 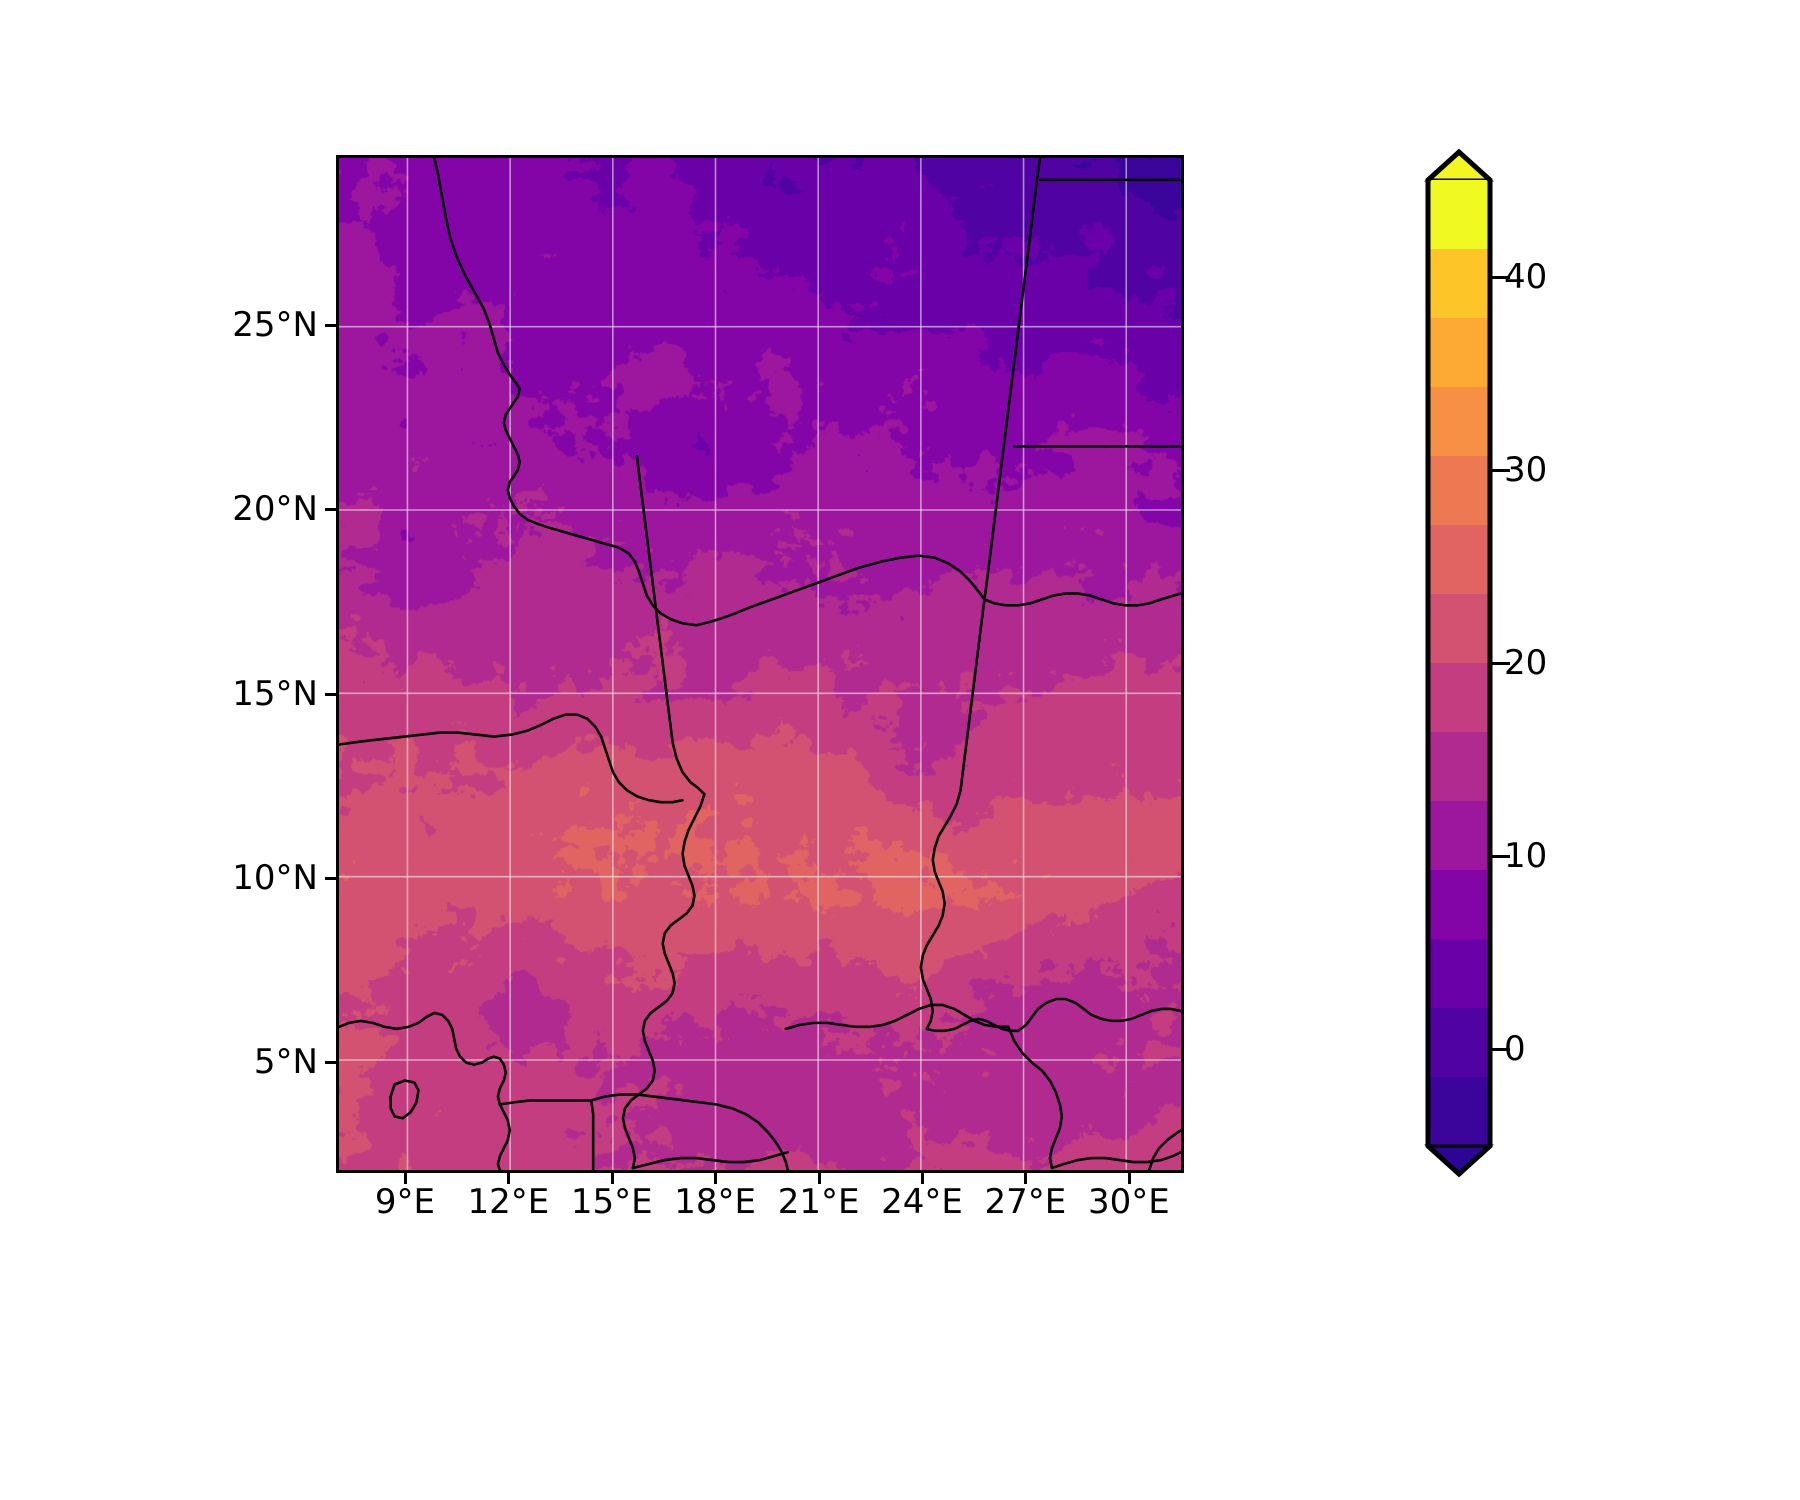 What do you see at coordinates (1459, 663) in the screenshot?
I see `colorbar-gradient` at bounding box center [1459, 663].